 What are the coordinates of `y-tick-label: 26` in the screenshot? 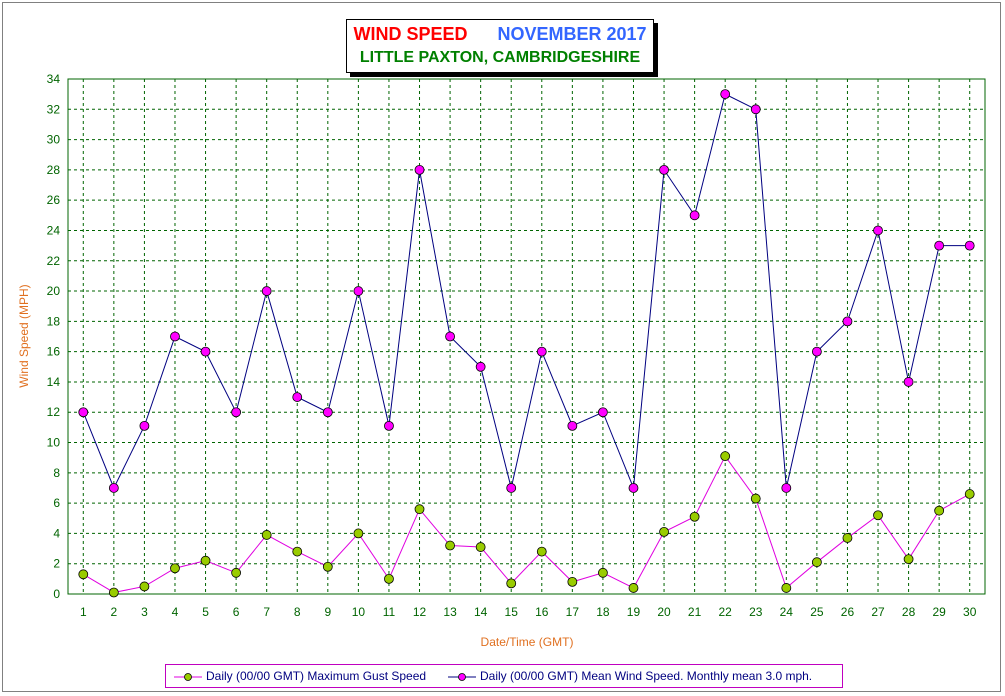 It's located at (54, 200).